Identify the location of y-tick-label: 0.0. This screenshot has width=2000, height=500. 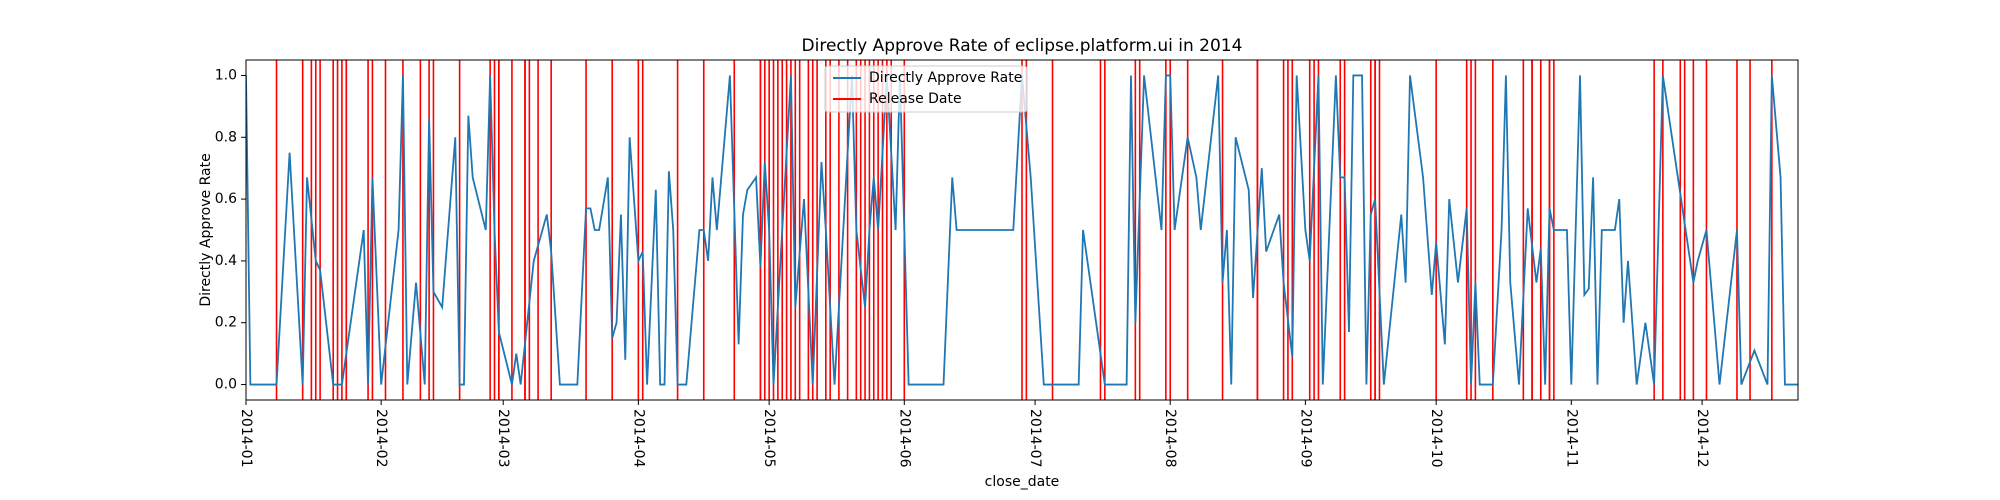
(226, 385).